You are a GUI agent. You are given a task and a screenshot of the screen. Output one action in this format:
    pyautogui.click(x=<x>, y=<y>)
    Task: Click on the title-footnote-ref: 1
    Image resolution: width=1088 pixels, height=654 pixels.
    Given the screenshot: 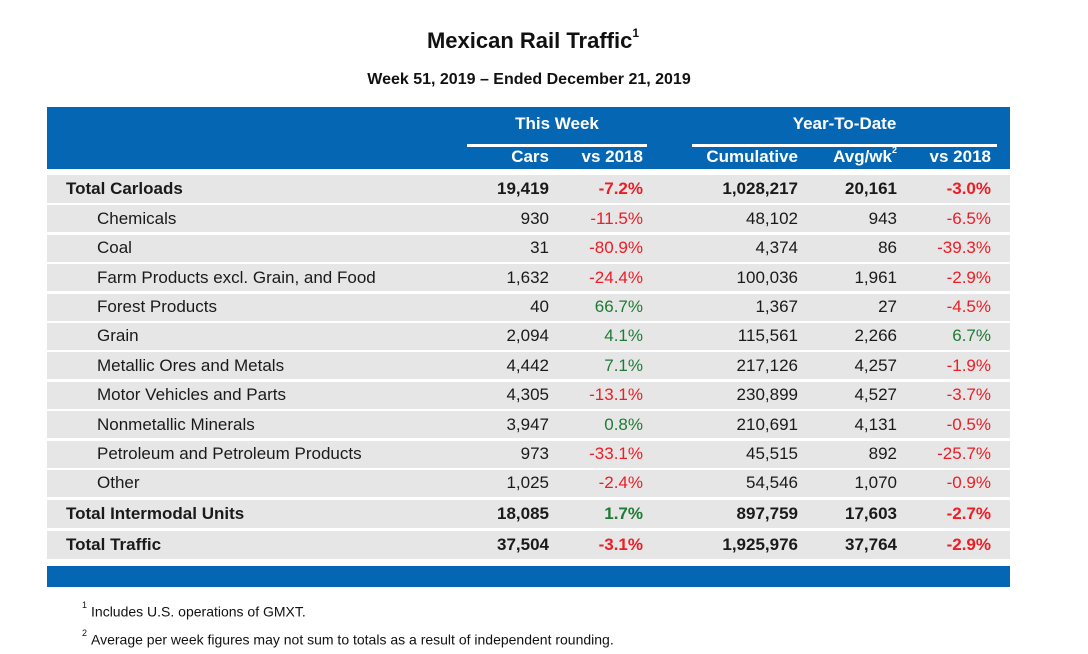 What is the action you would take?
    pyautogui.click(x=636, y=32)
    